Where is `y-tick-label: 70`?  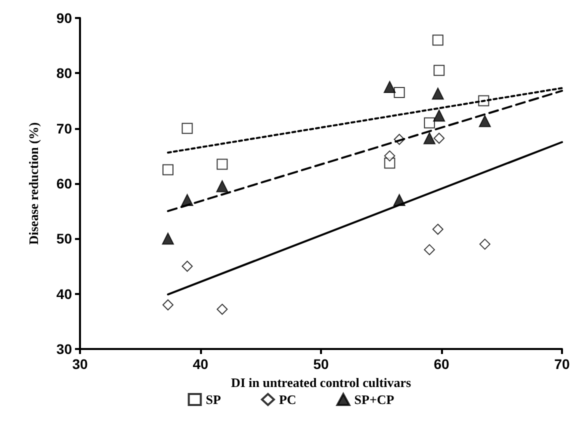 y-tick-label: 70 is located at coordinates (64, 128).